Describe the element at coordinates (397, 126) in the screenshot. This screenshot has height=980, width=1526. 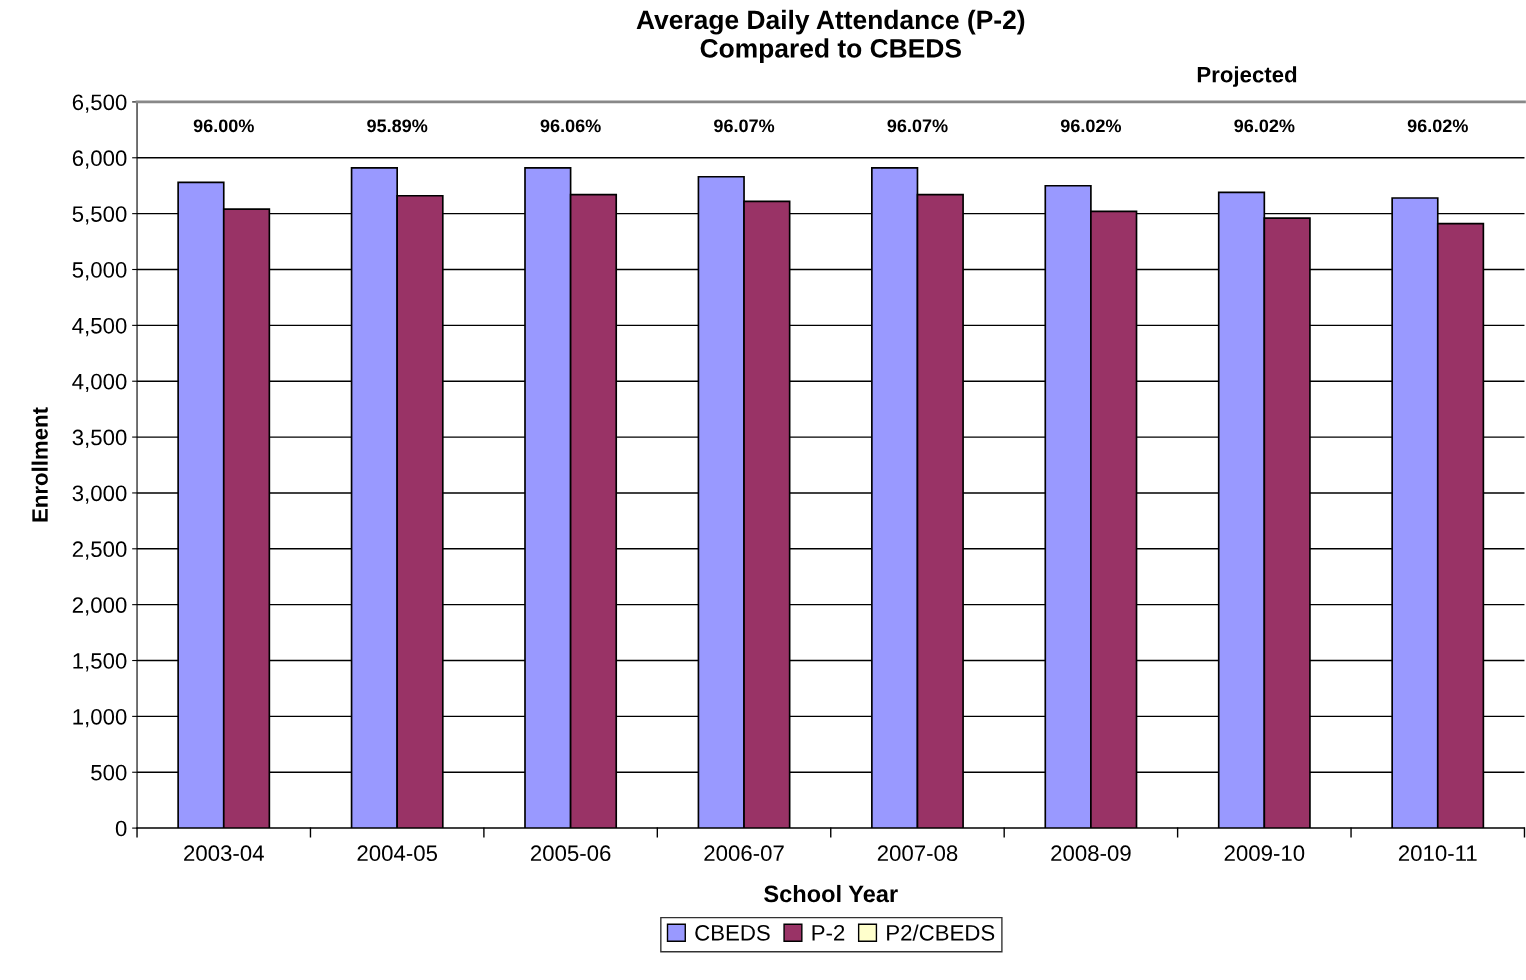
I see `annotation: 95.89%` at that location.